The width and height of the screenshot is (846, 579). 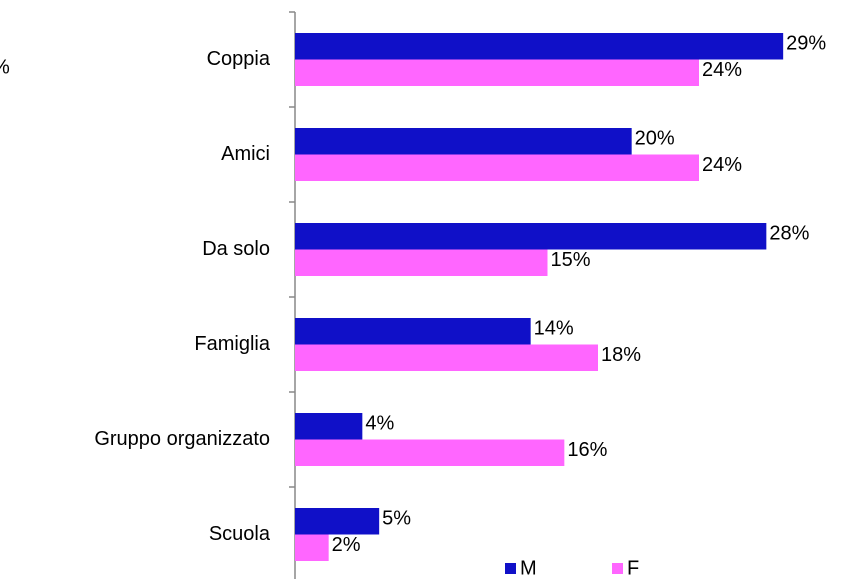 I want to click on category-label: Amici, so click(x=245, y=154).